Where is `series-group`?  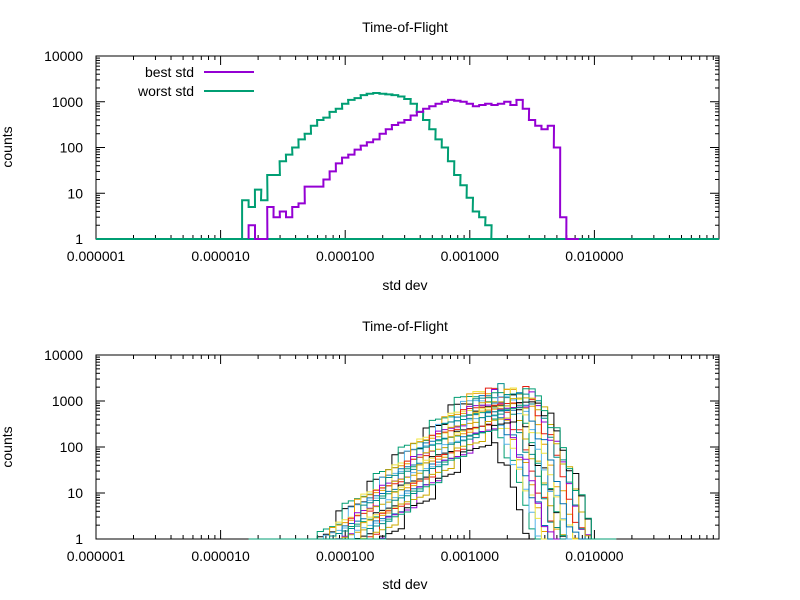
series-group is located at coordinates (432, 461).